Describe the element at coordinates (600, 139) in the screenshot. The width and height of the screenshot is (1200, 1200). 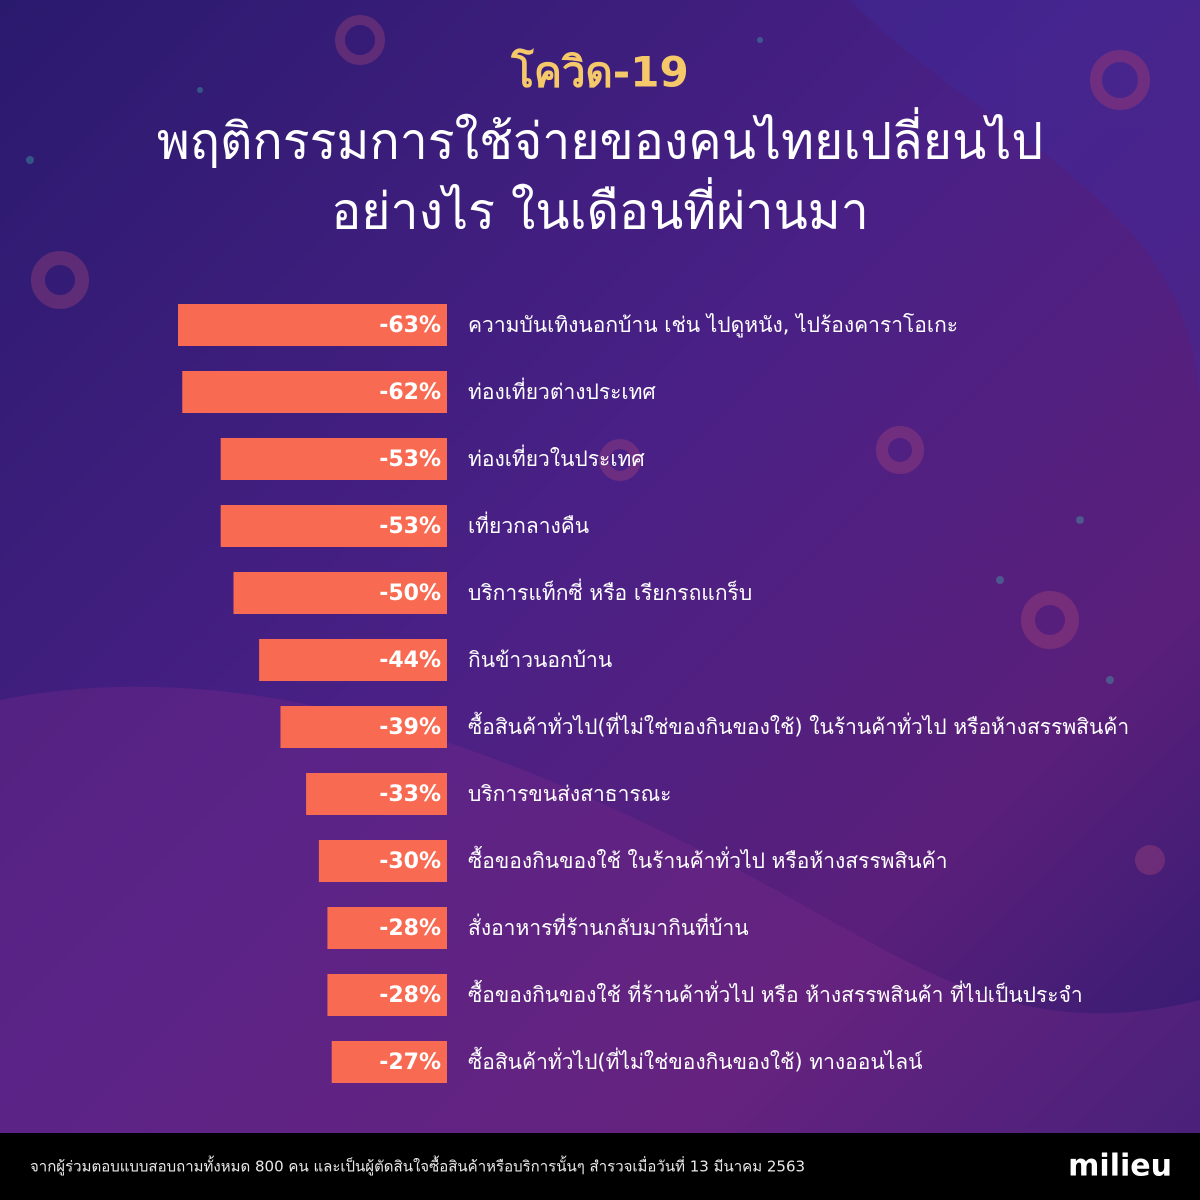
I see `chart-subtitle: พฤติกรรมการใช้จ่ายของคนไทยเปลี่ยนไป` at that location.